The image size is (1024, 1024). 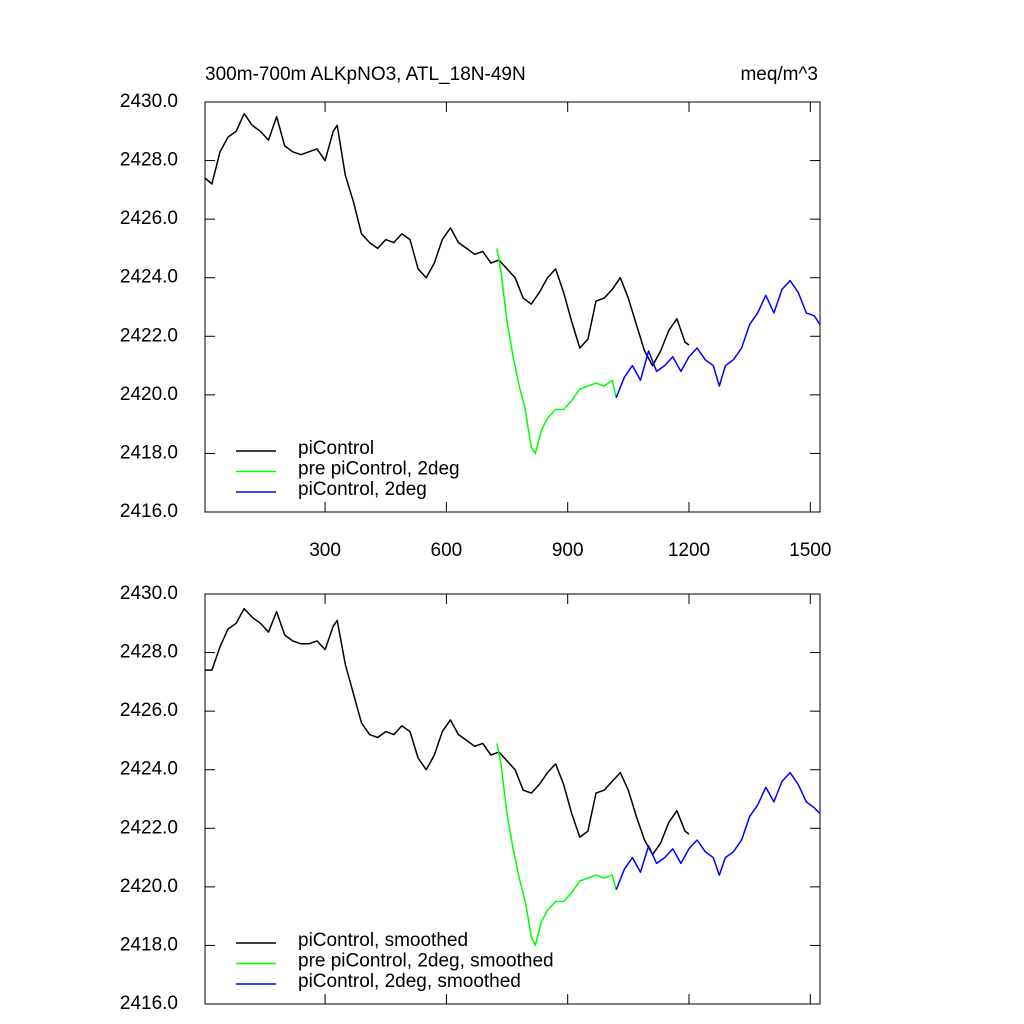 What do you see at coordinates (689, 550) in the screenshot?
I see `x-tick-label: 1200` at bounding box center [689, 550].